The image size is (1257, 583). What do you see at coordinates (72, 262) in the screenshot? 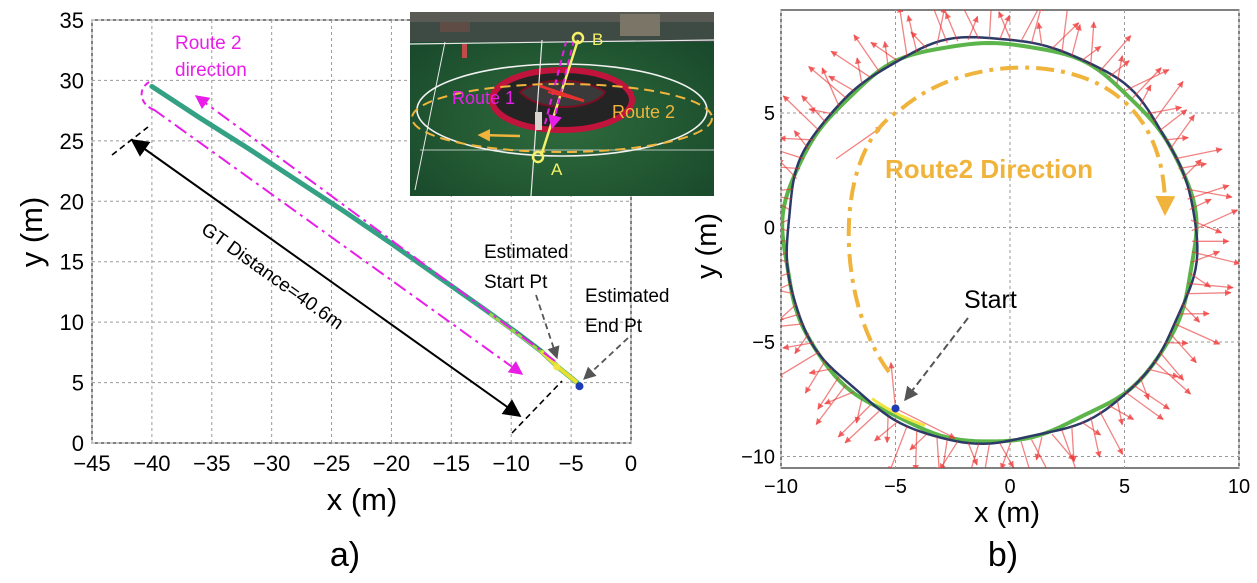
I see `y-tick-label: 15` at bounding box center [72, 262].